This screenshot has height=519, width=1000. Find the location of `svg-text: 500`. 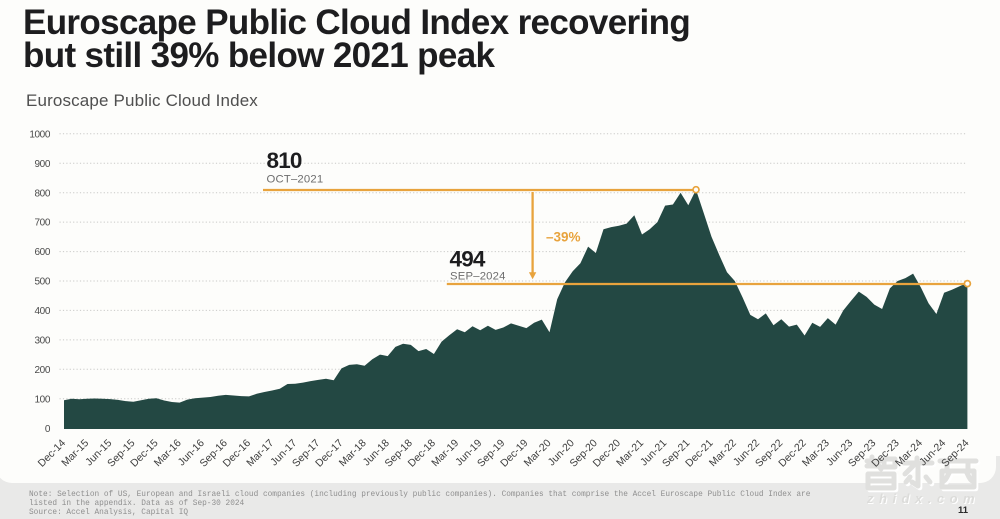

svg-text: 500 is located at coordinates (43, 282).